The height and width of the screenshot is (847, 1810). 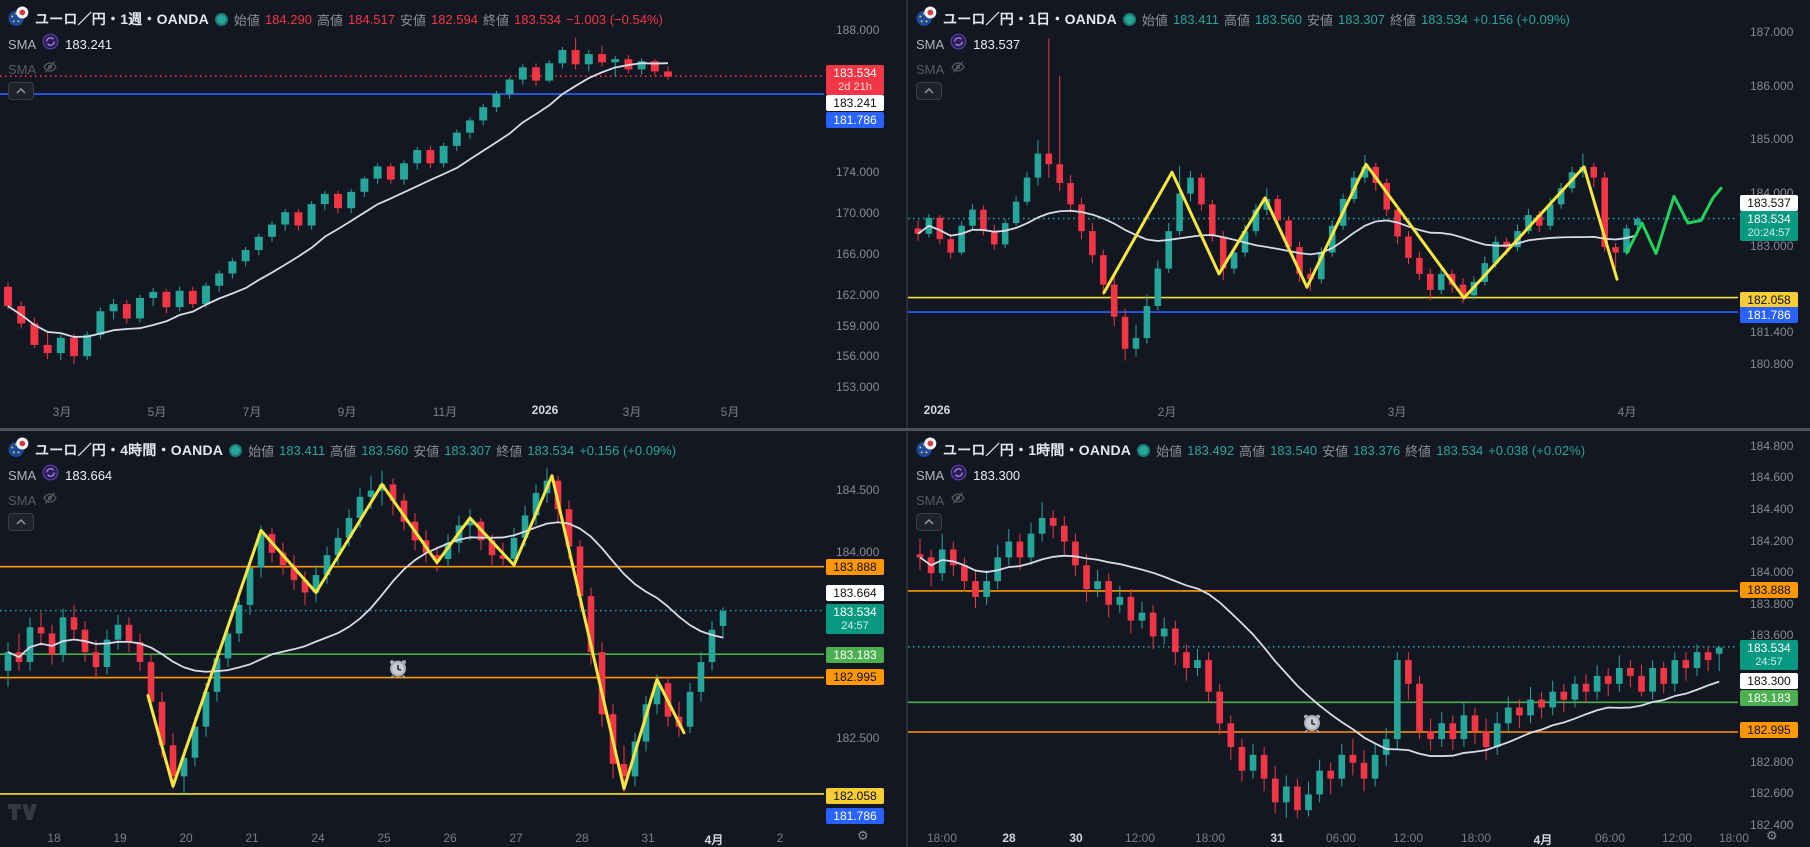 What do you see at coordinates (252, 838) in the screenshot?
I see `time-axis-label: 21` at bounding box center [252, 838].